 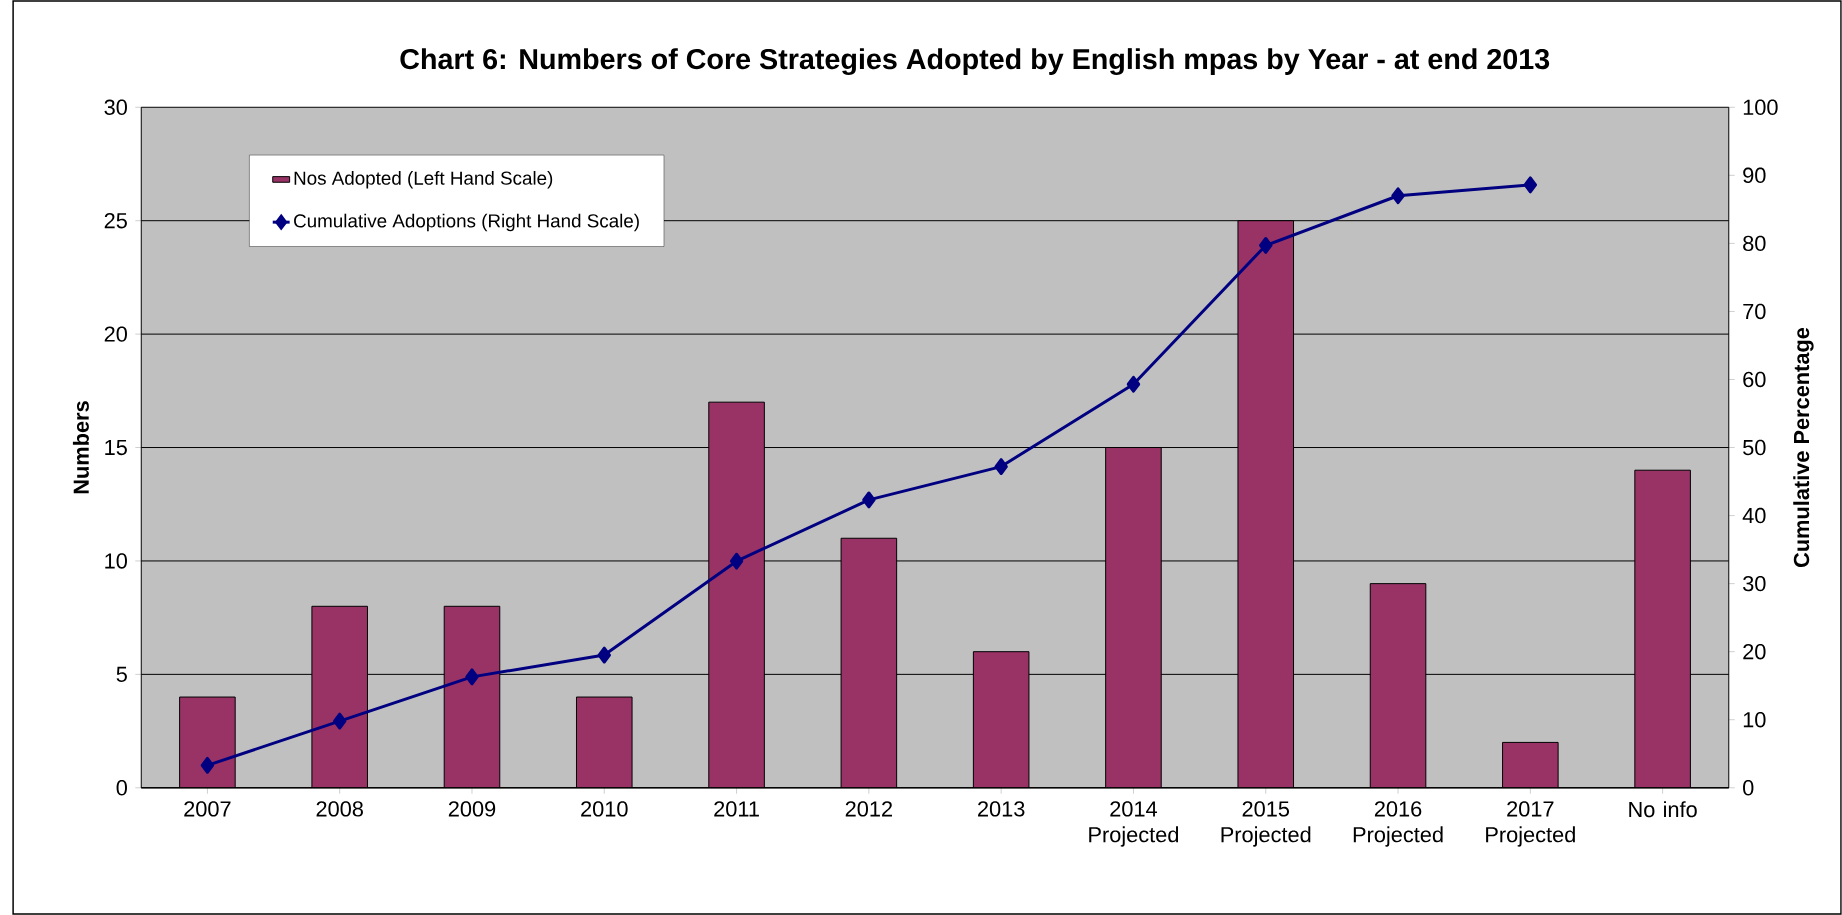 I want to click on x-tick-label: No info, so click(x=1663, y=809).